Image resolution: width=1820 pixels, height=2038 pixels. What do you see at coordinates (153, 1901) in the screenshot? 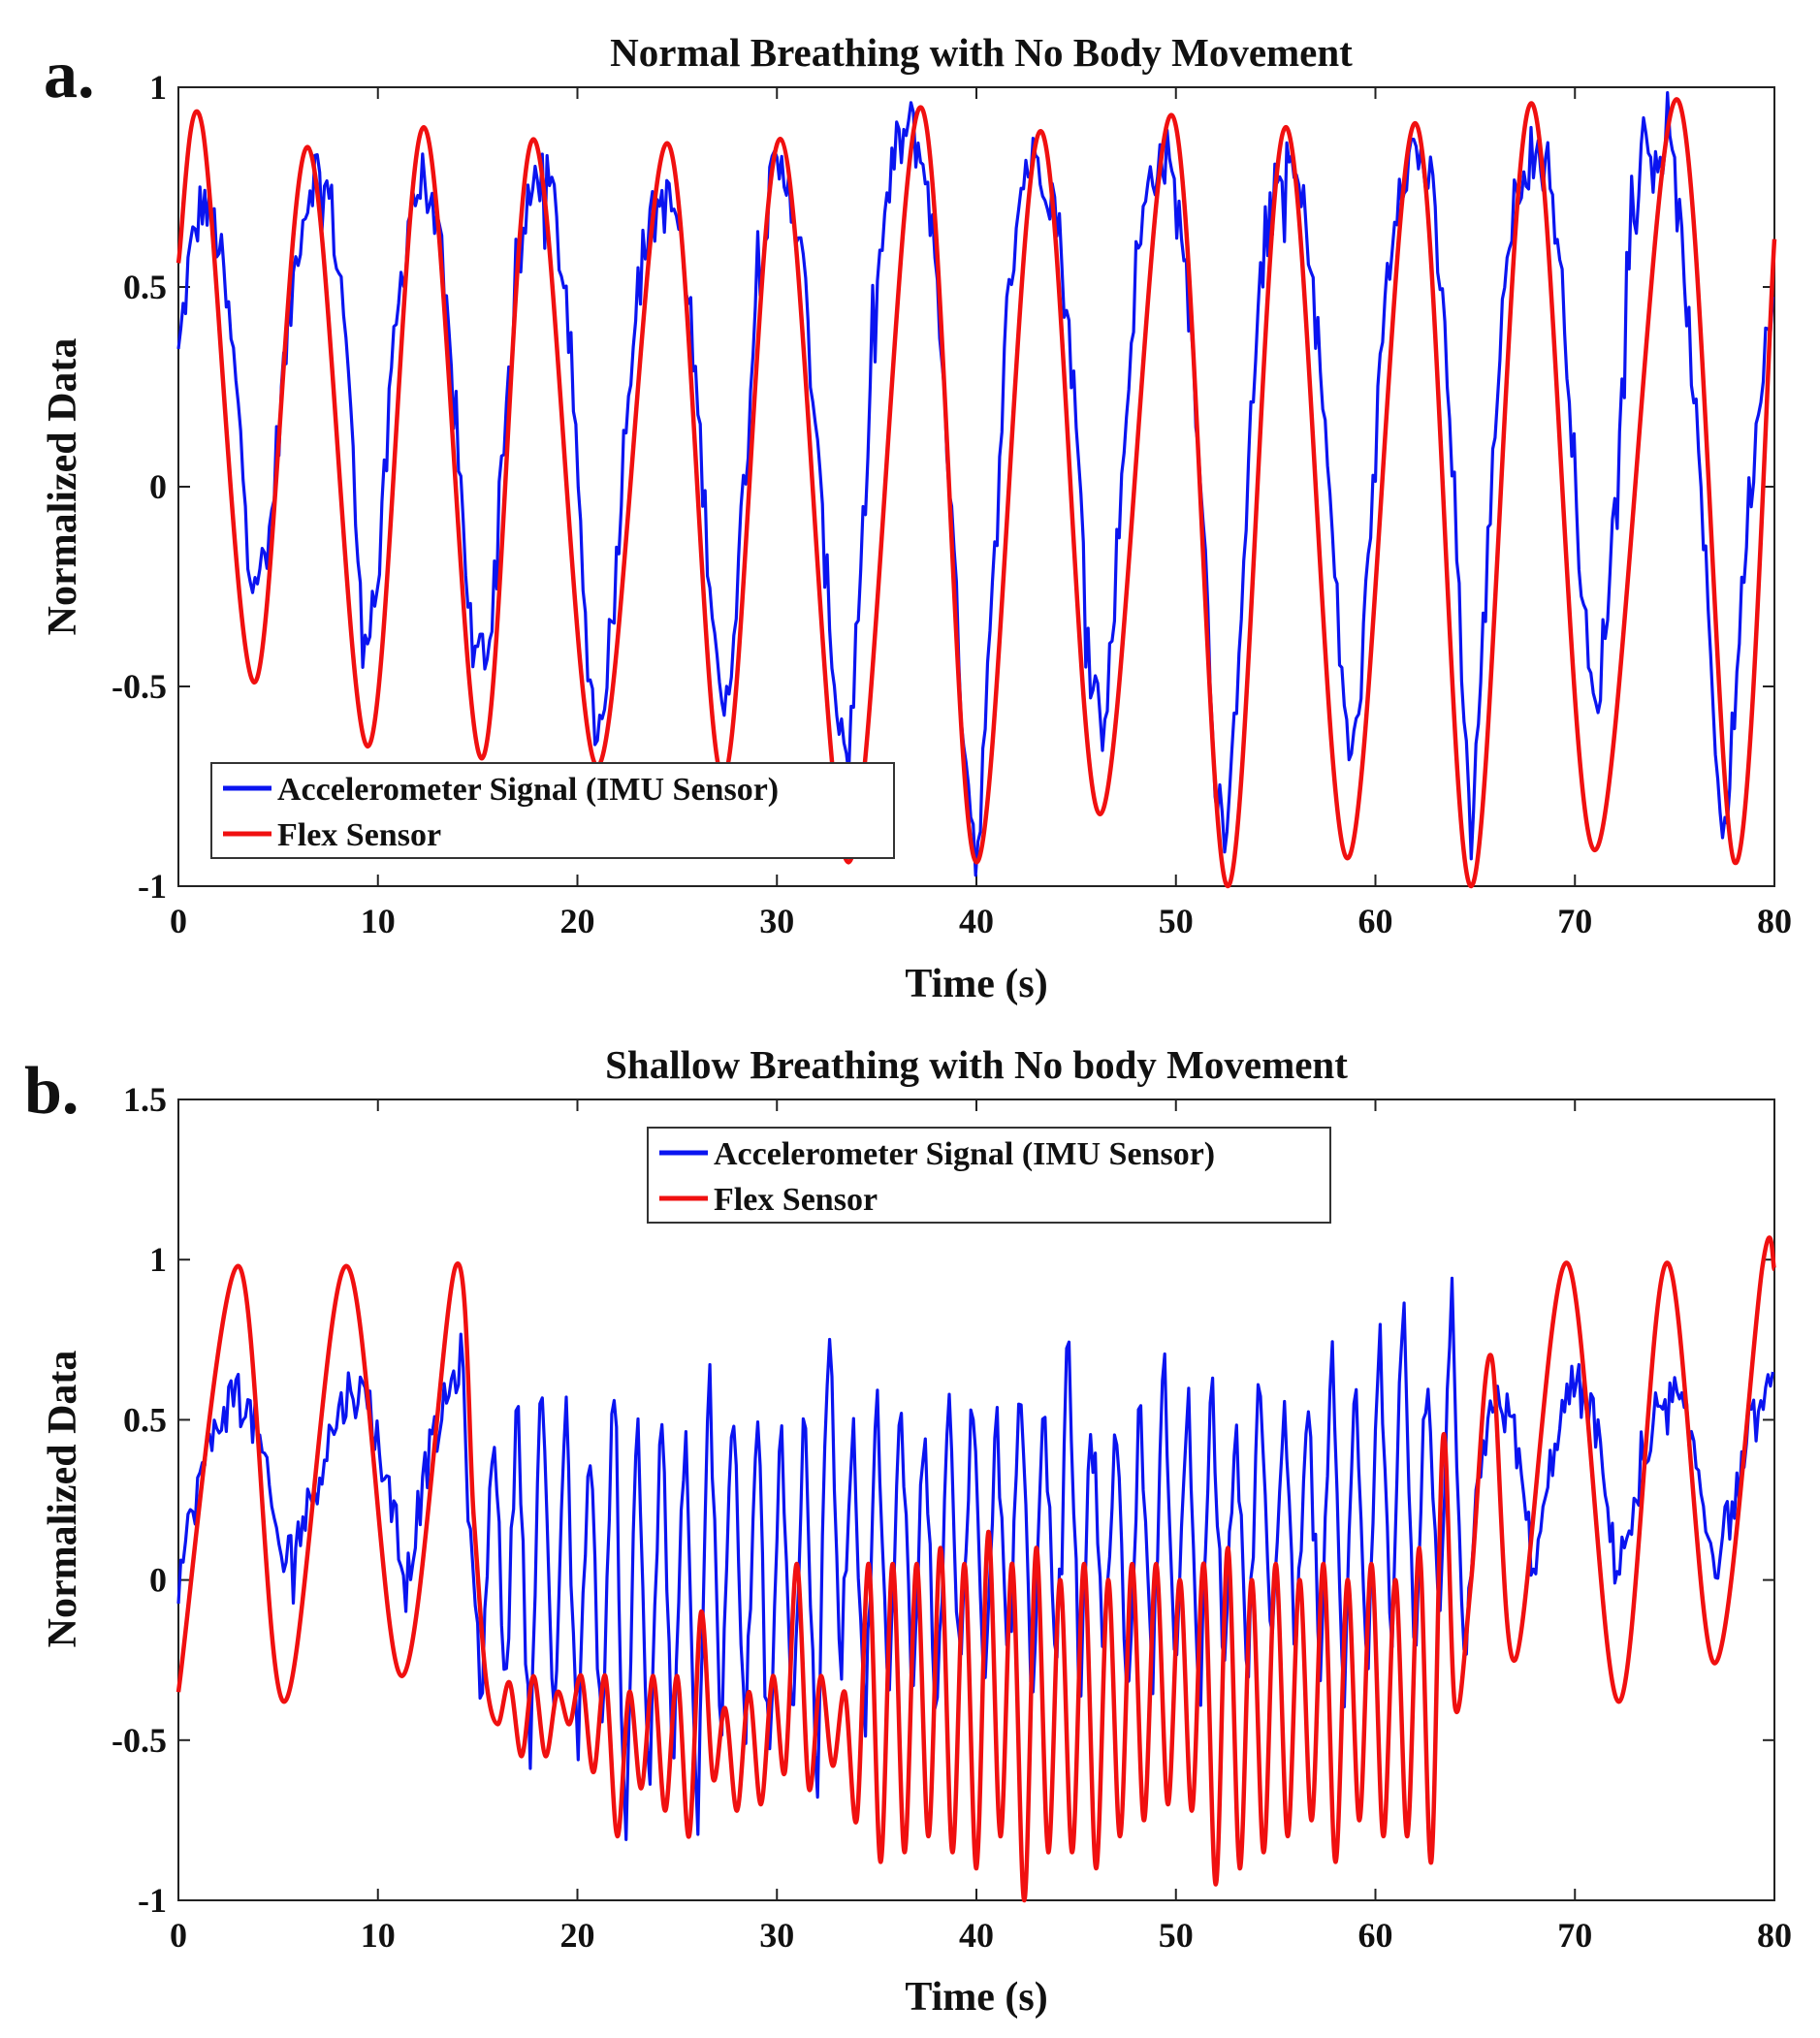
I see `panel-b-y-tick-label: -1` at bounding box center [153, 1901].